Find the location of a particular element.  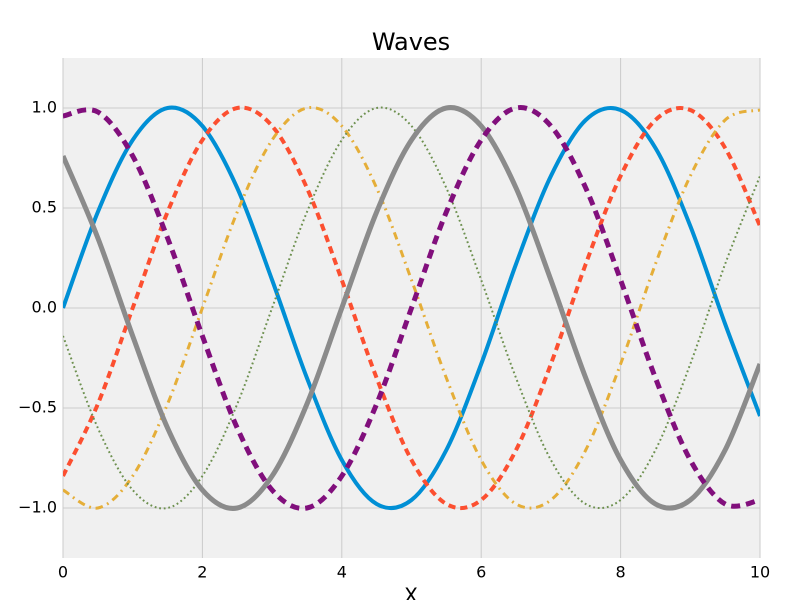

x-tick-label: 2 is located at coordinates (202, 572).